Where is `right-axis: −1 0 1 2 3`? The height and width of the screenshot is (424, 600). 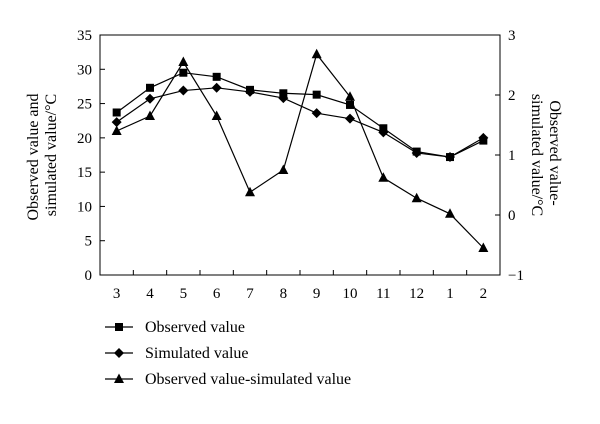
right-axis: −1 0 1 2 3 is located at coordinates (509, 156).